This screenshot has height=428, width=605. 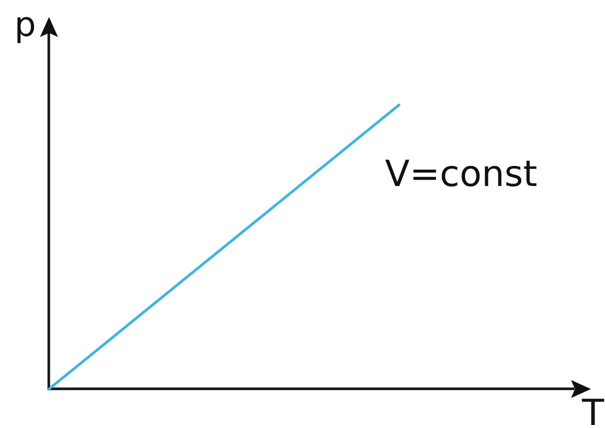 I want to click on annotation: V=const, so click(x=461, y=174).